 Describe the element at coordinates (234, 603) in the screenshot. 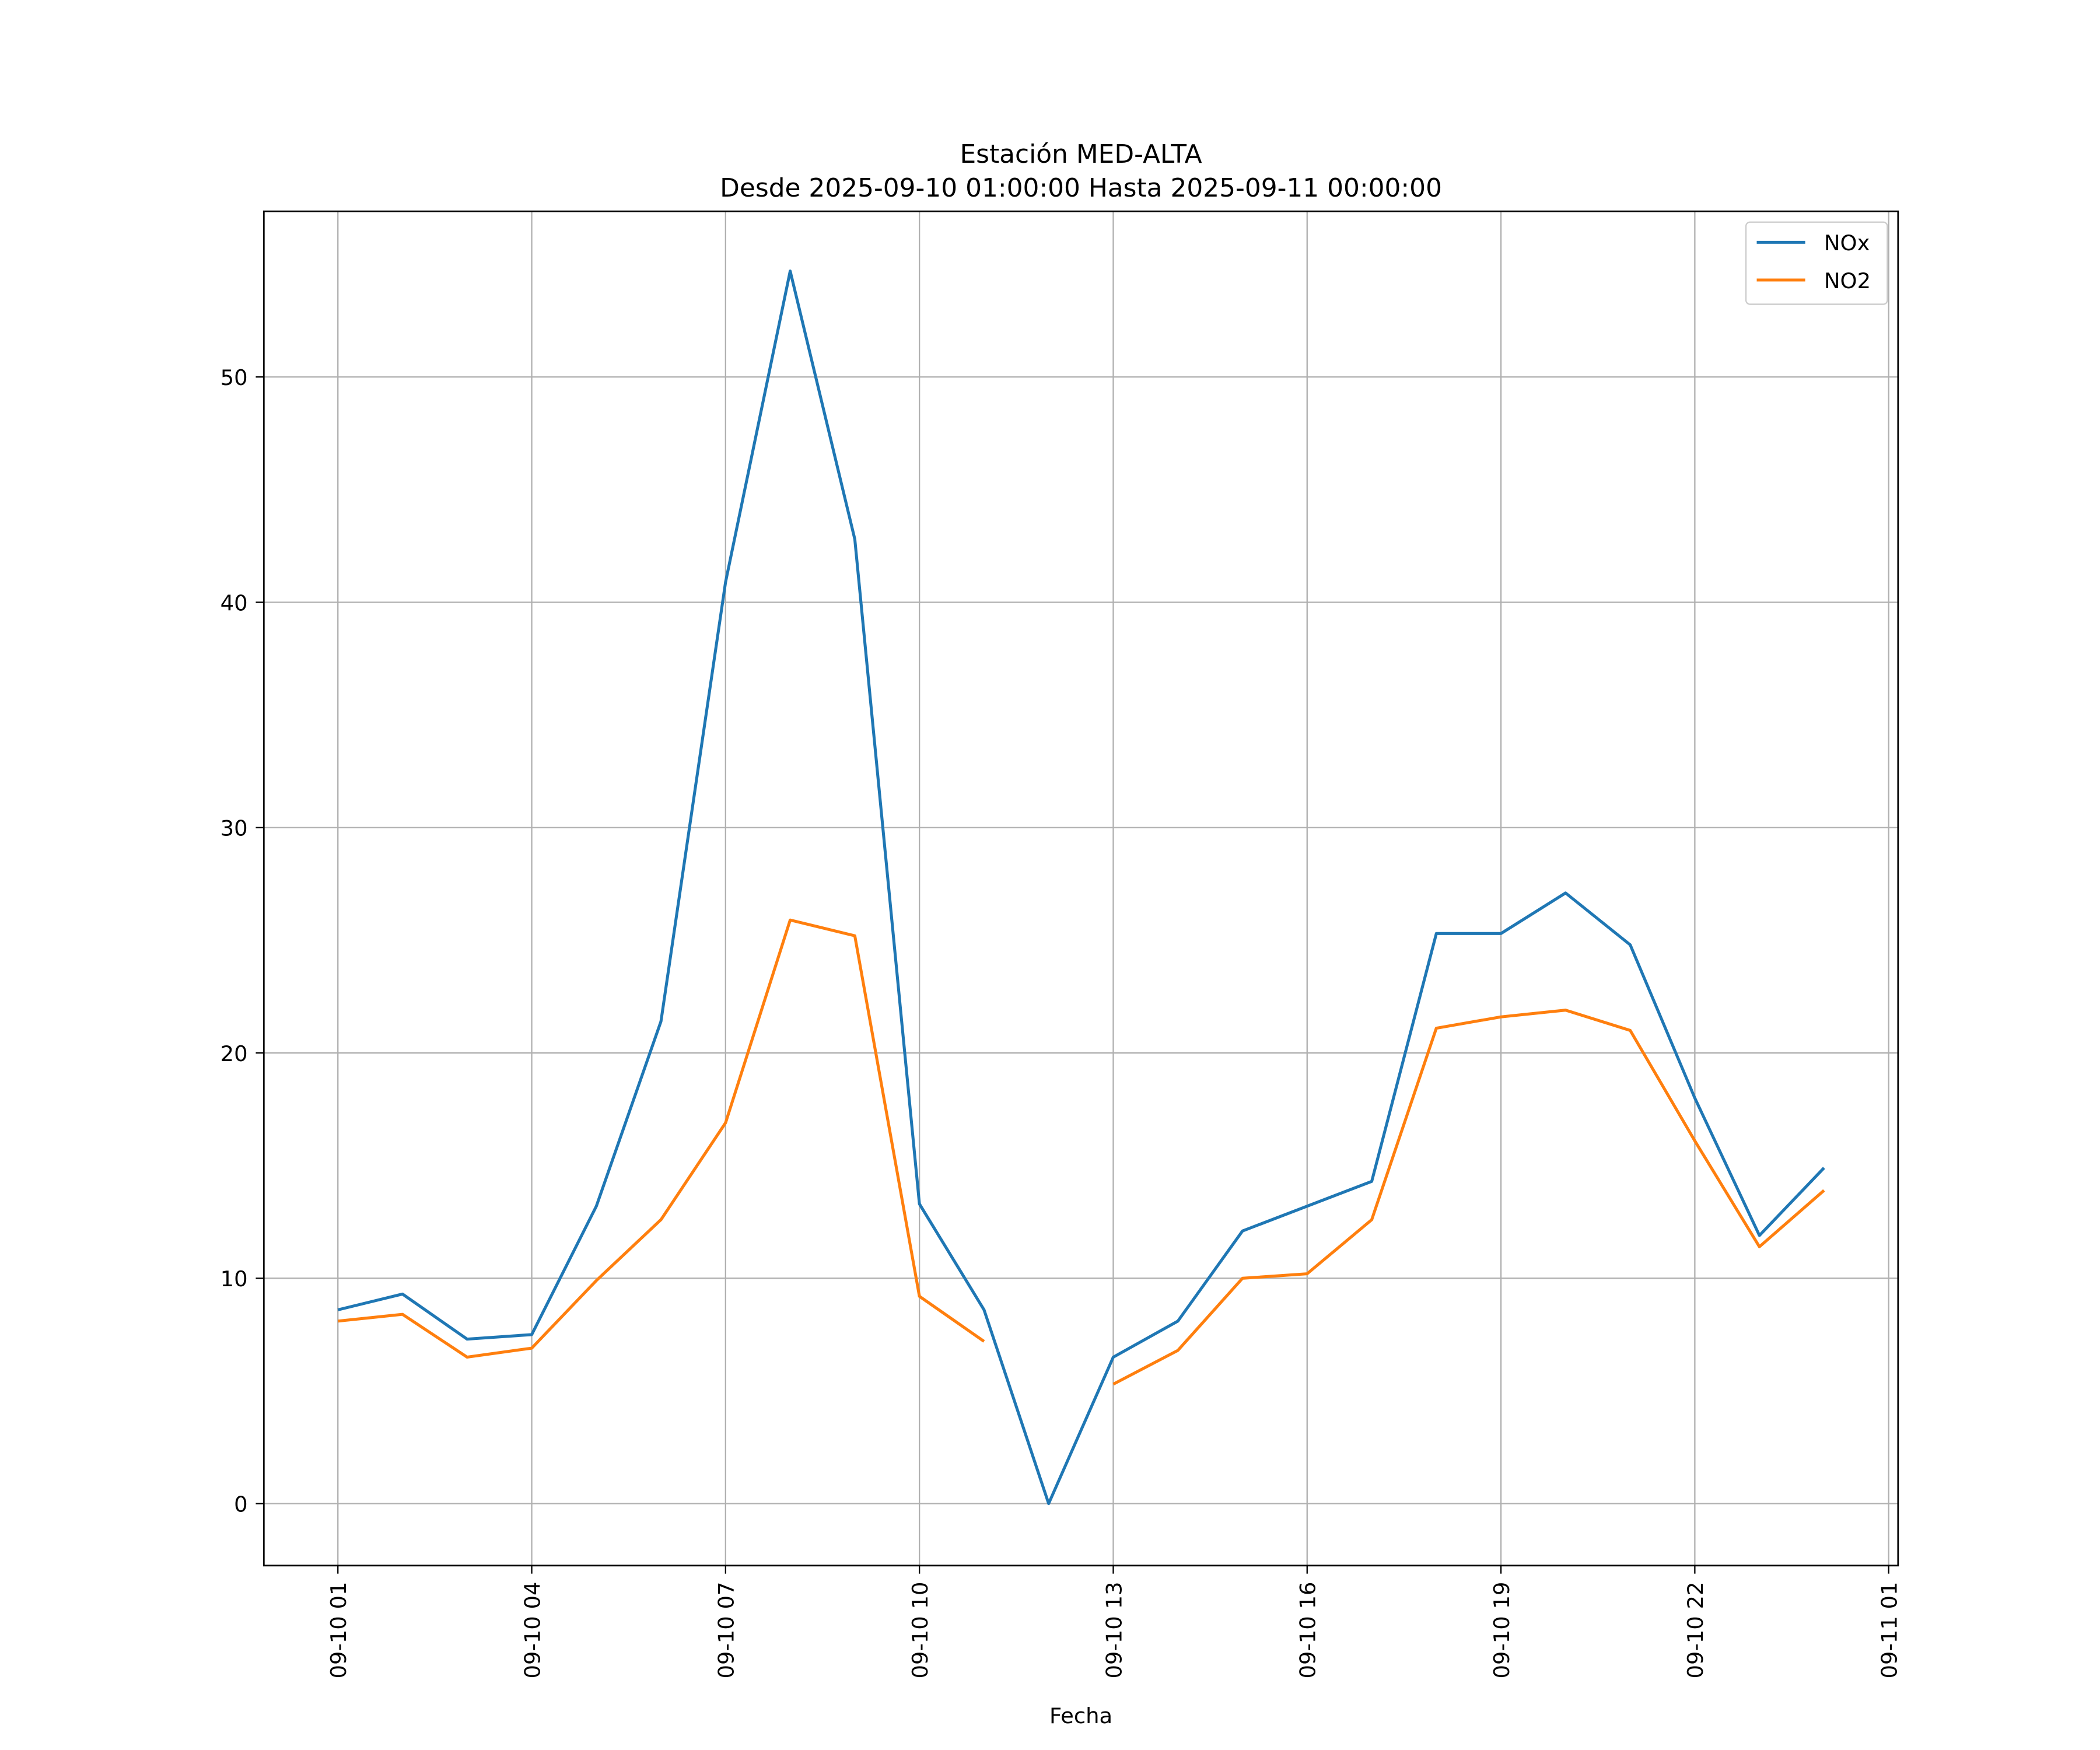

I see `y-tick-label: 40` at that location.